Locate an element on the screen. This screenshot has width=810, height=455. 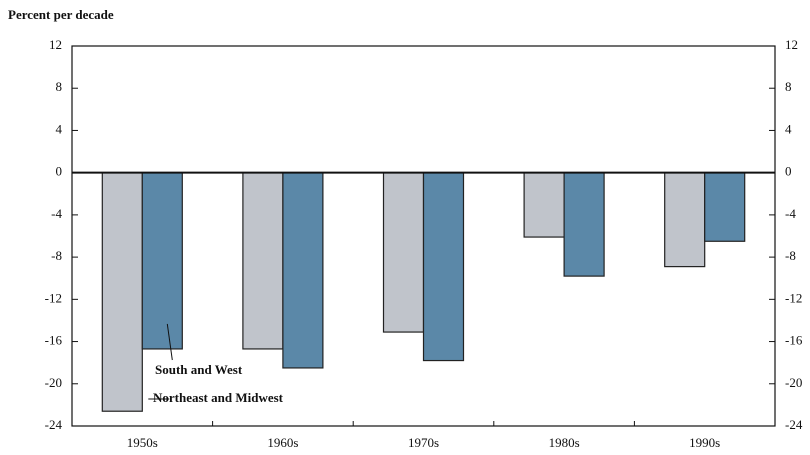
y2-tick-label: 4 is located at coordinates (788, 128).